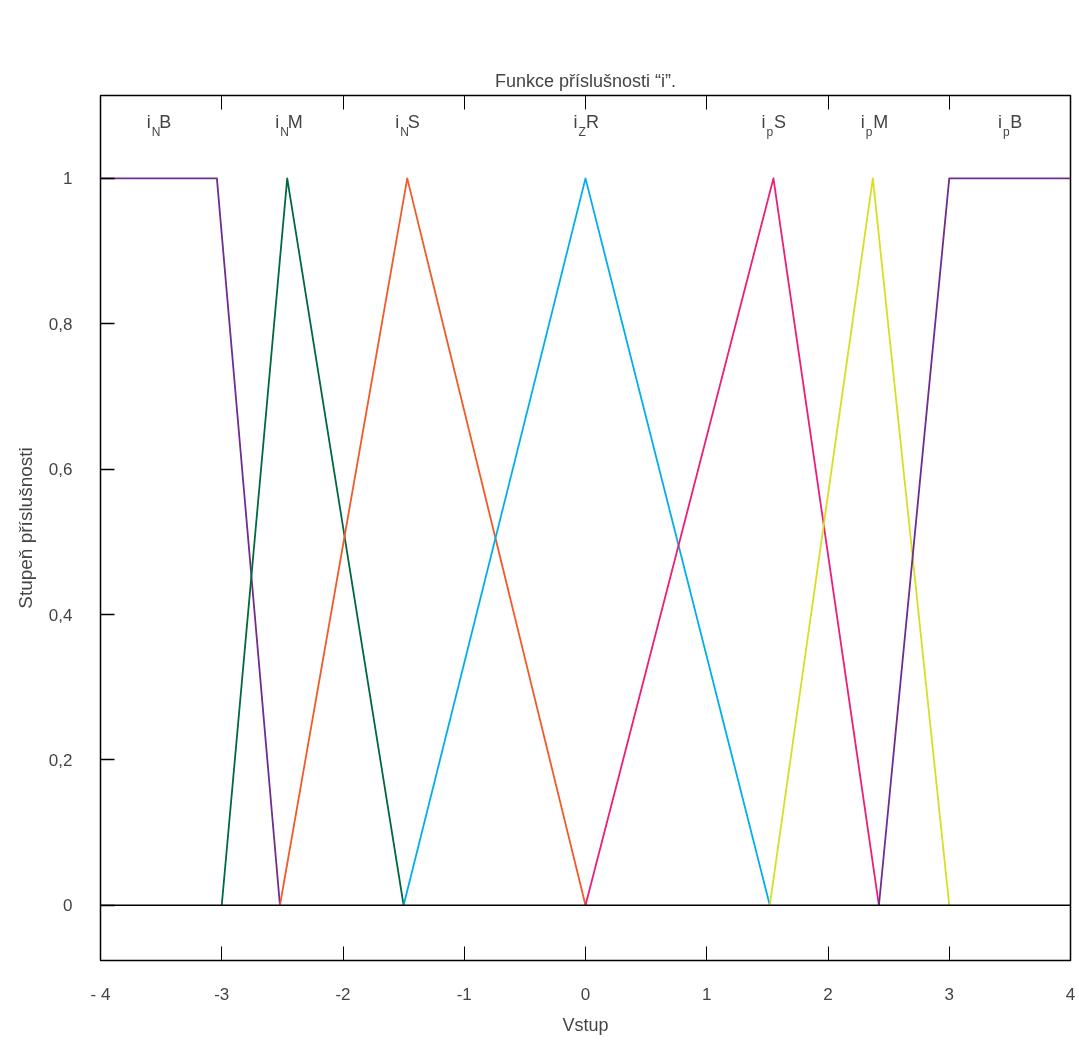 The width and height of the screenshot is (1079, 1057). Describe the element at coordinates (585, 80) in the screenshot. I see `chart-title: Funkce příslušnosti “i”.` at that location.